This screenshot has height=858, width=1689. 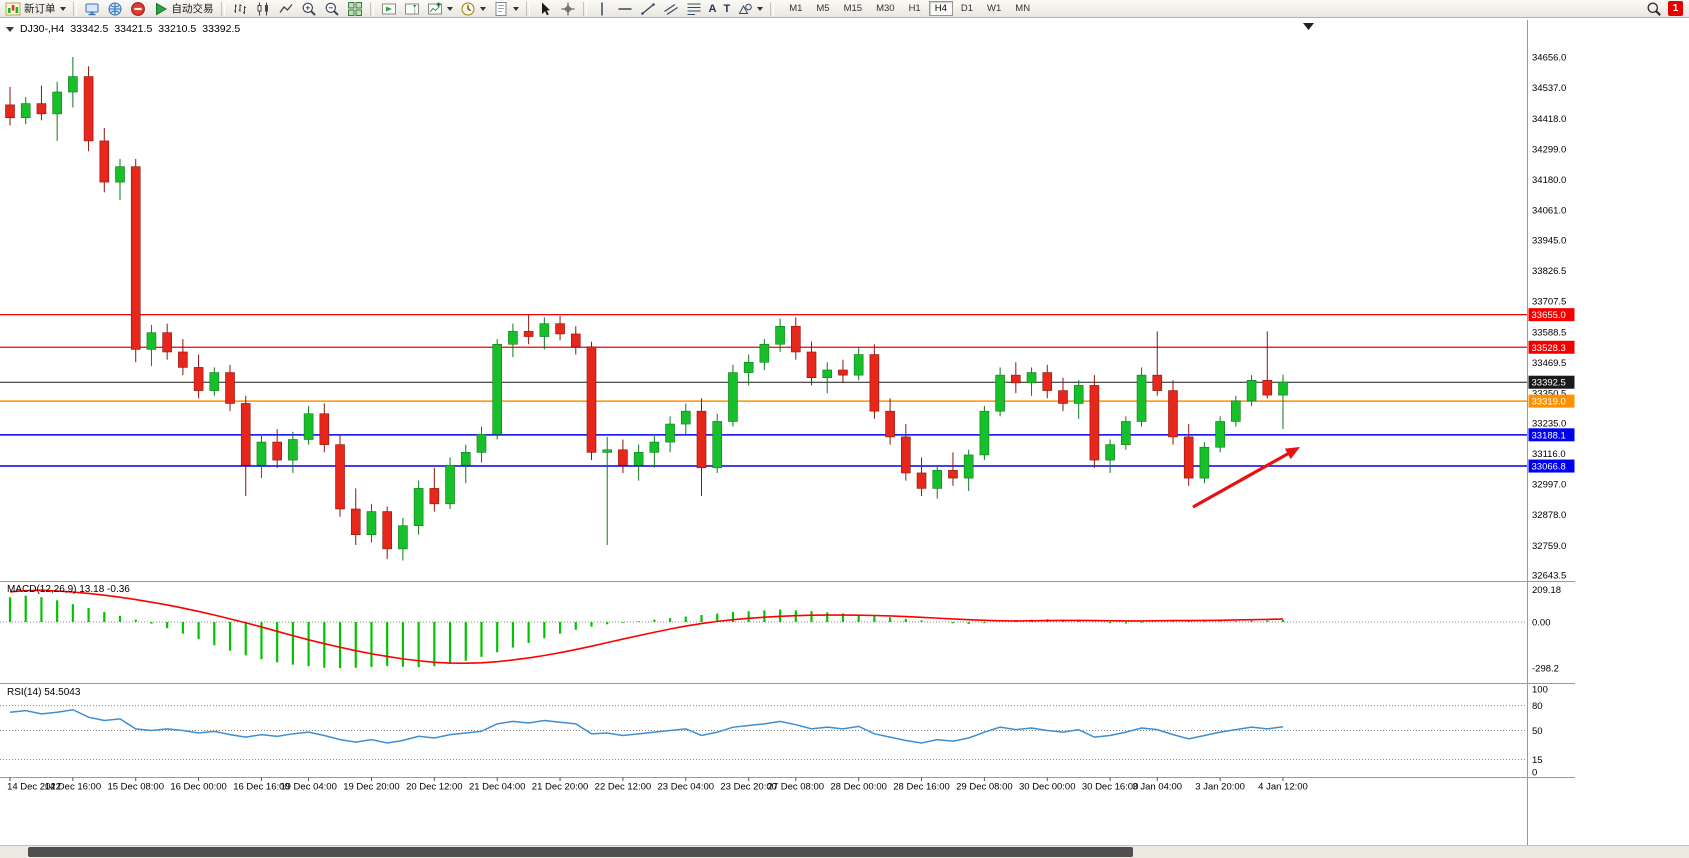 What do you see at coordinates (823, 8) in the screenshot?
I see `timeframe-m5: M5` at bounding box center [823, 8].